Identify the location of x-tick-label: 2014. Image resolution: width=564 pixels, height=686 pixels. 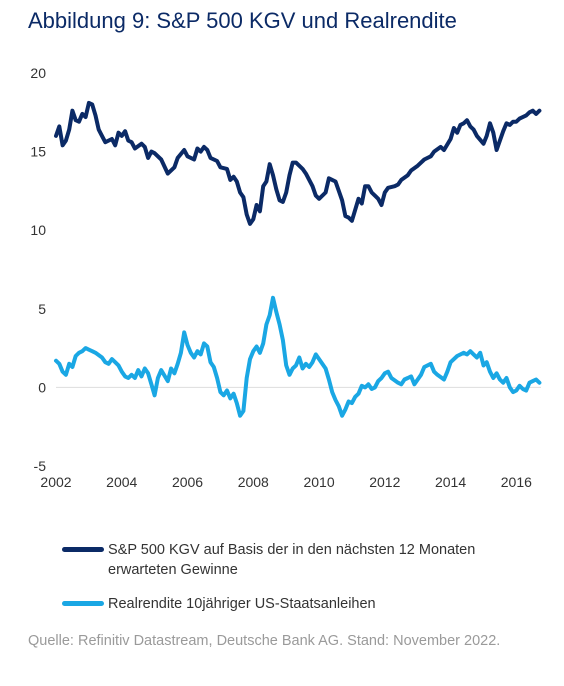
(450, 482).